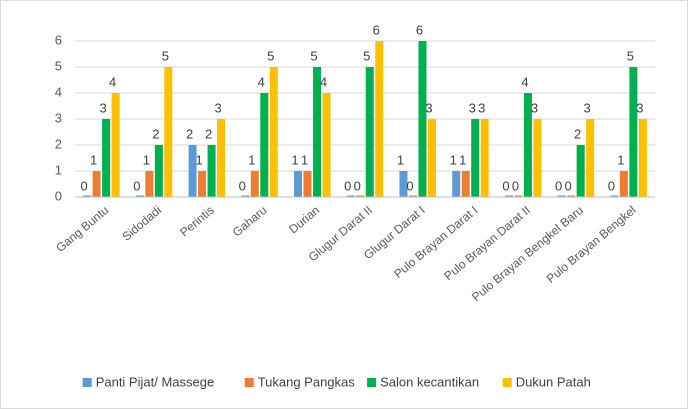  Describe the element at coordinates (58, 65) in the screenshot. I see `y-tick-label: 5` at that location.